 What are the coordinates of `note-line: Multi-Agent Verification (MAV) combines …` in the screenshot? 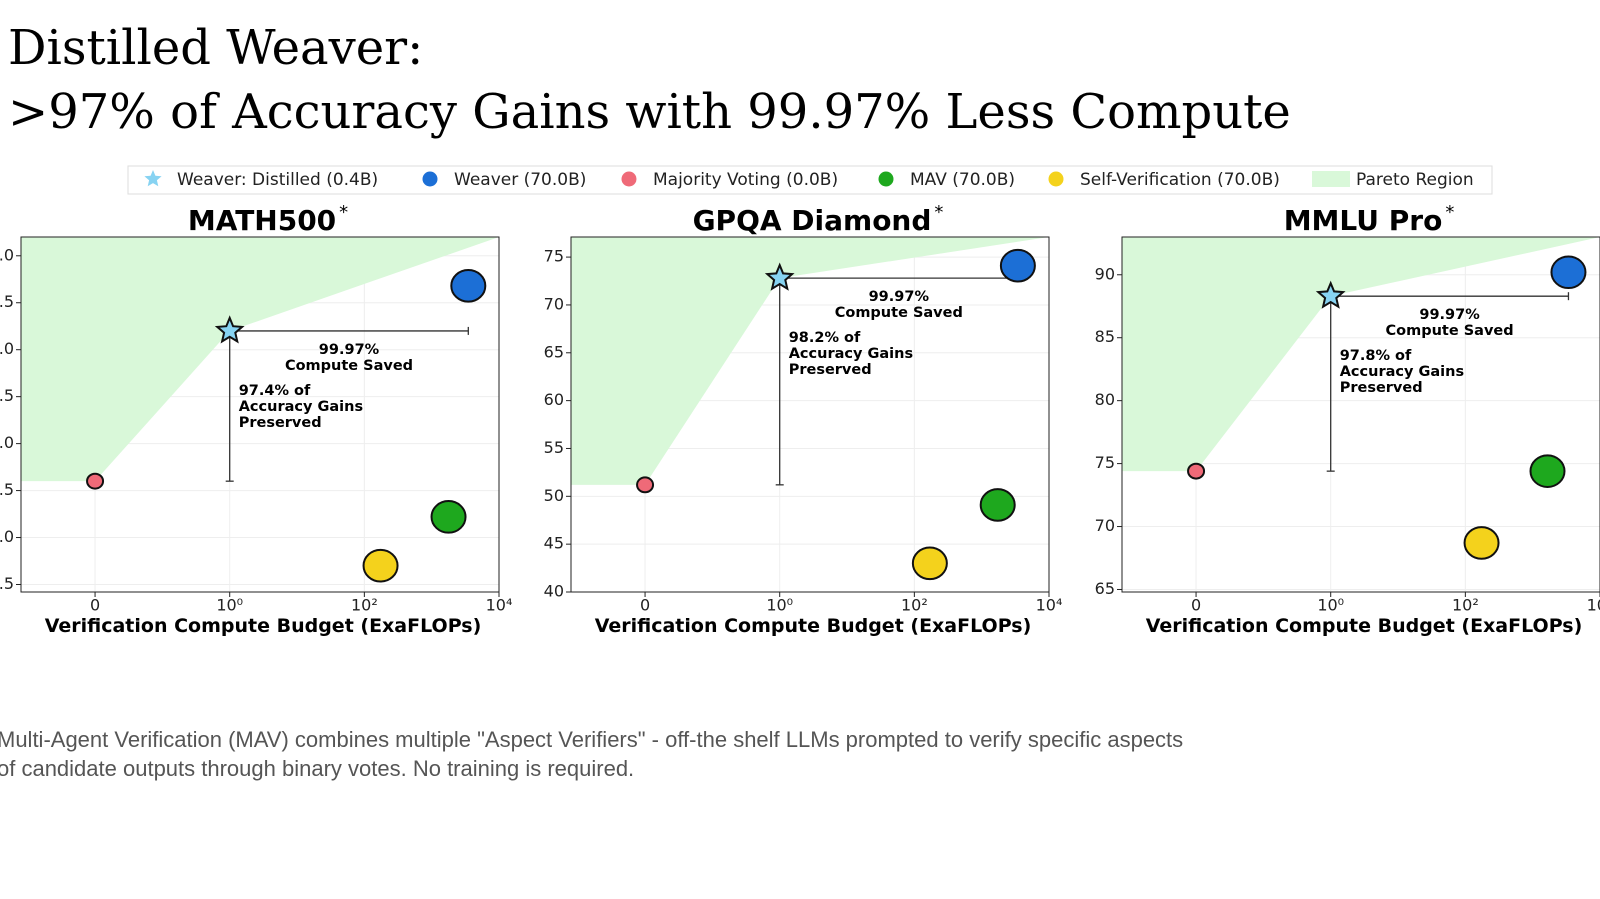 It's located at (591, 739).